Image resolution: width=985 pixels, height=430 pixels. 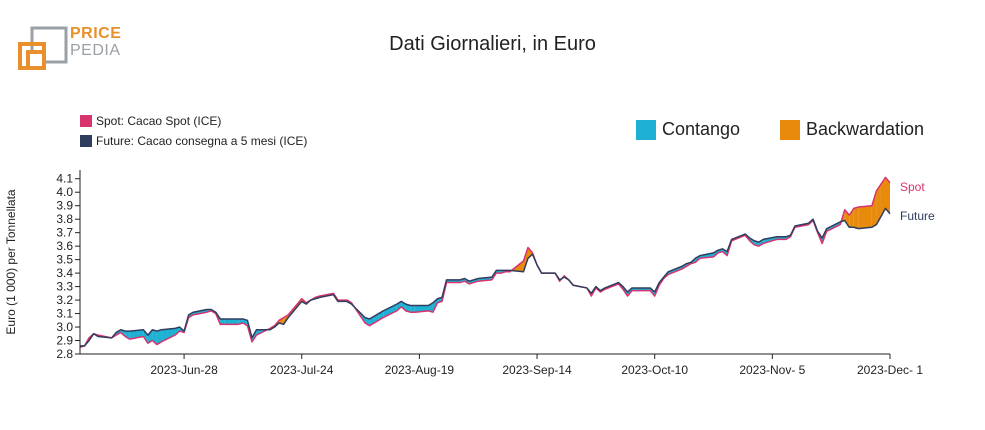 I want to click on x-tick-label: 2023-Aug-19, so click(x=420, y=370).